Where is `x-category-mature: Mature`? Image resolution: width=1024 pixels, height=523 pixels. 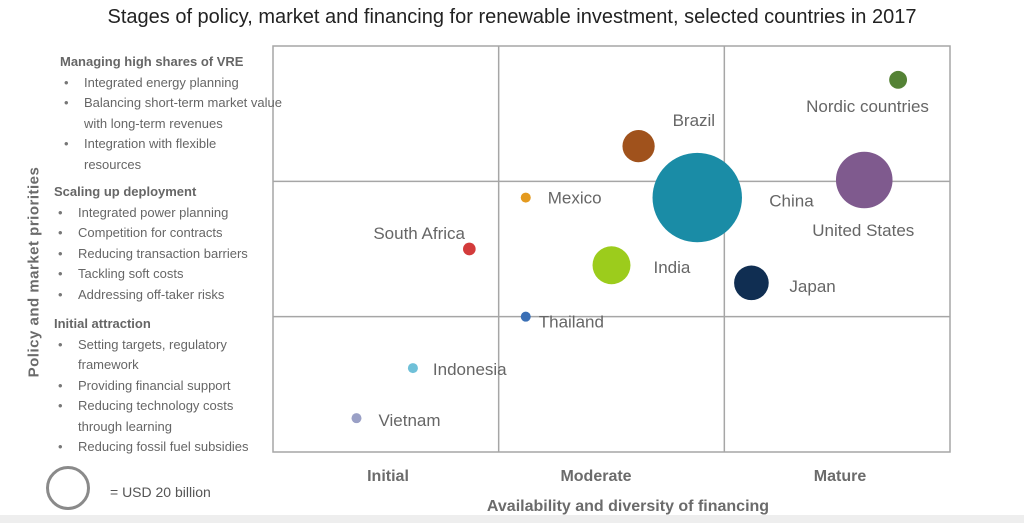
x-category-mature: Mature is located at coordinates (840, 476).